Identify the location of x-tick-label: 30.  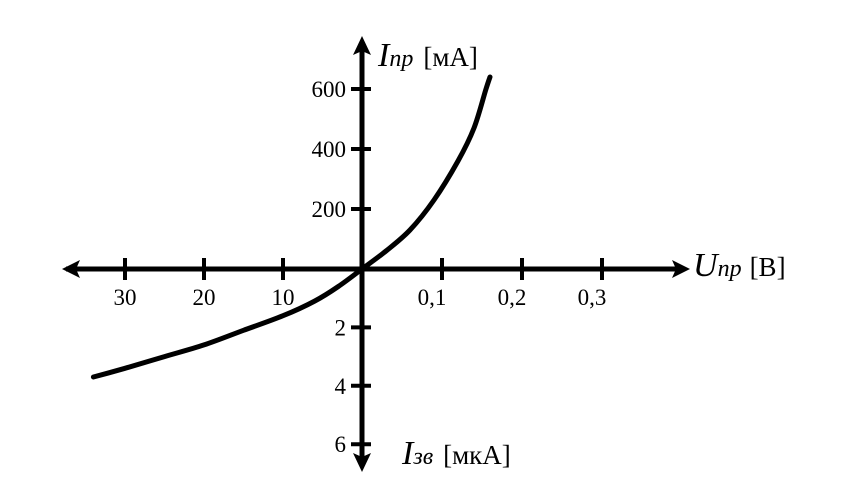
(125, 297).